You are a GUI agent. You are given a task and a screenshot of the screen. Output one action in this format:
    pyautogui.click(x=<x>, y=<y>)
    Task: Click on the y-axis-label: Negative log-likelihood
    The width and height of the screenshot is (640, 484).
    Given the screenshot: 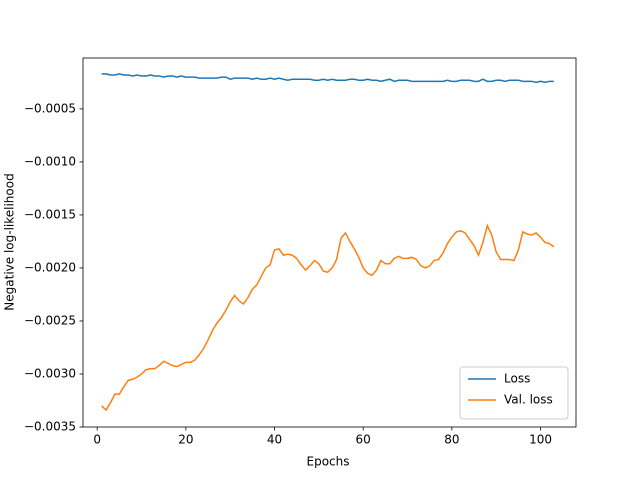 What is the action you would take?
    pyautogui.click(x=10, y=241)
    